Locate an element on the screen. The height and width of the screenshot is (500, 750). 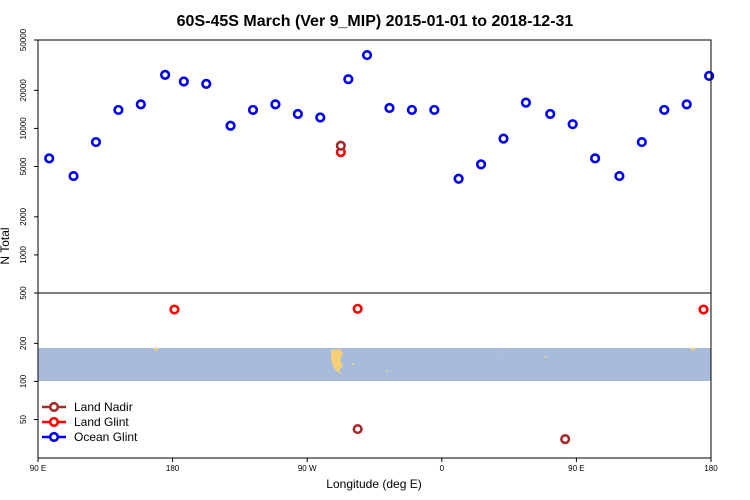
y-axis-label: N Total is located at coordinates (6, 245).